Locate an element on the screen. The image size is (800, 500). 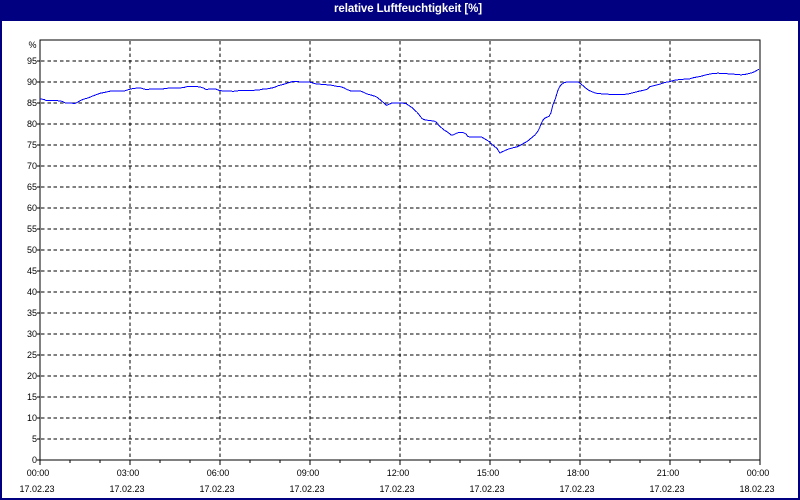
svg-text: 95 is located at coordinates (32, 61).